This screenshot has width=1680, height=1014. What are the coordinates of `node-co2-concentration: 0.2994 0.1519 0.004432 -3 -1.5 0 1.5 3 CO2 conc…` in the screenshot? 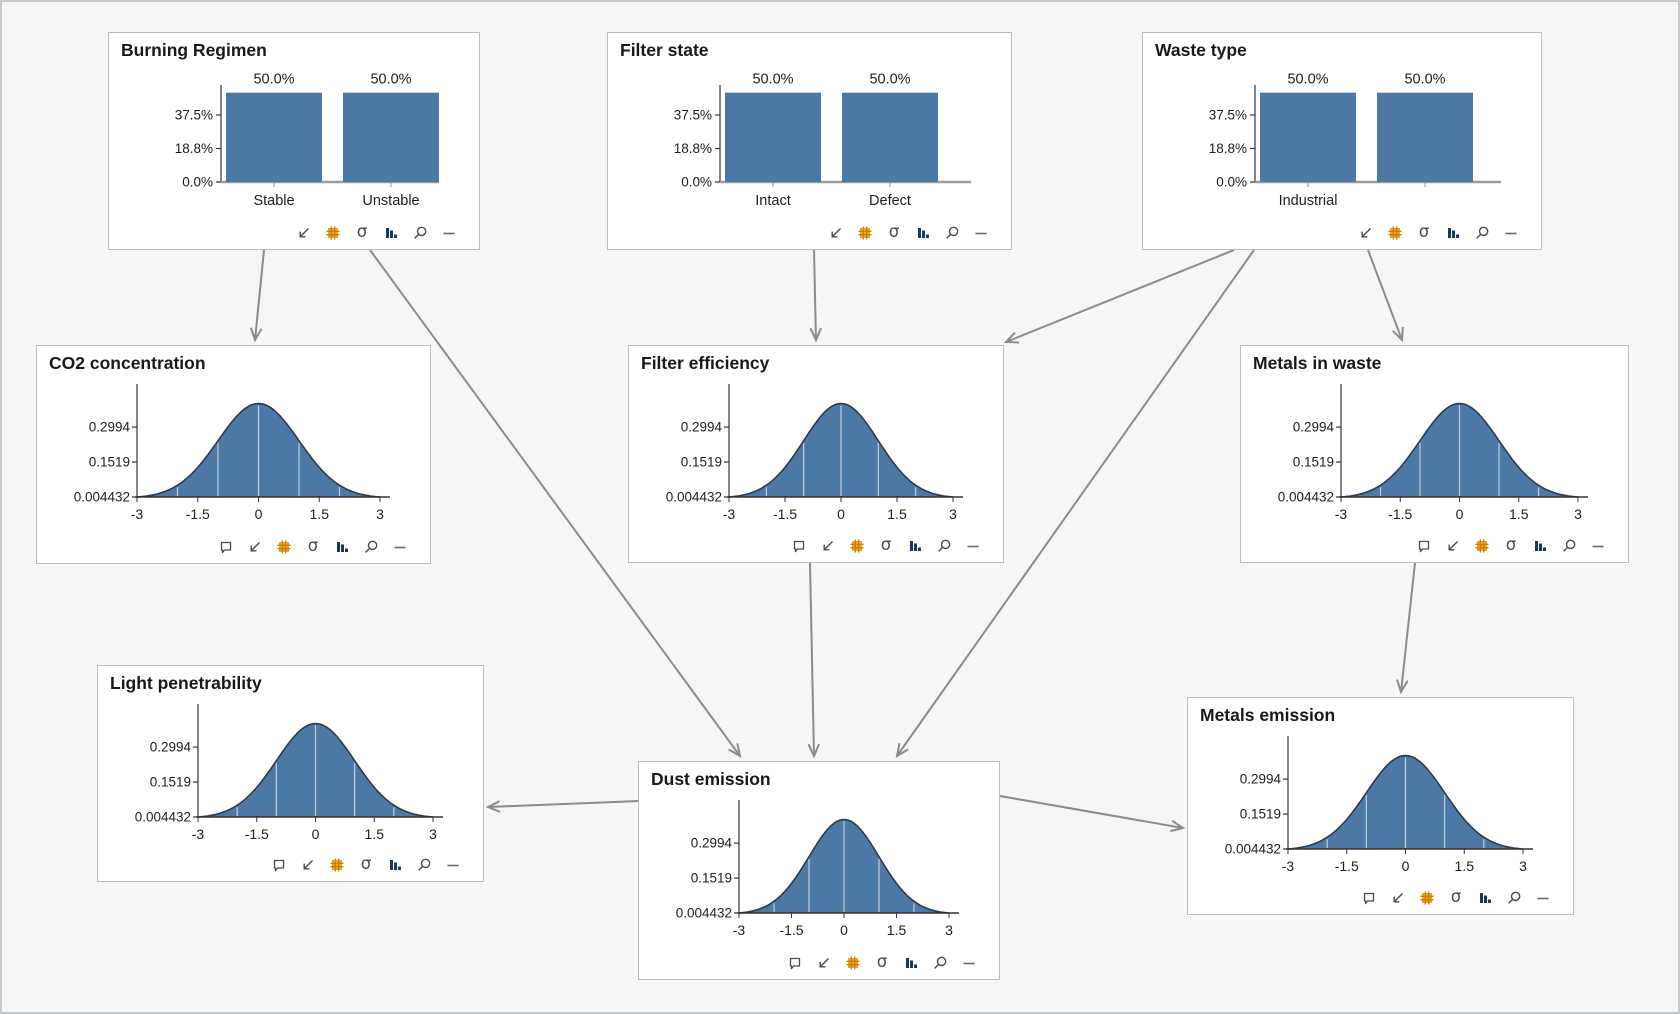 It's located at (233, 454).